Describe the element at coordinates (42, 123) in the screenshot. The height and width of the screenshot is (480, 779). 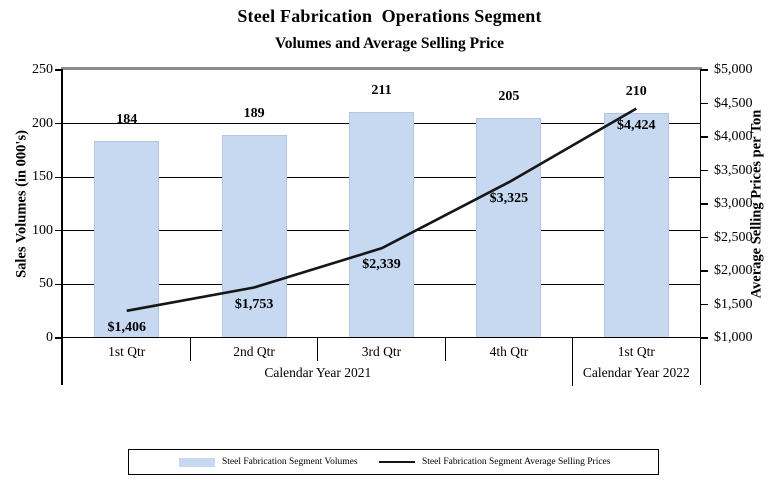
I see `left-tick-label: 200` at that location.